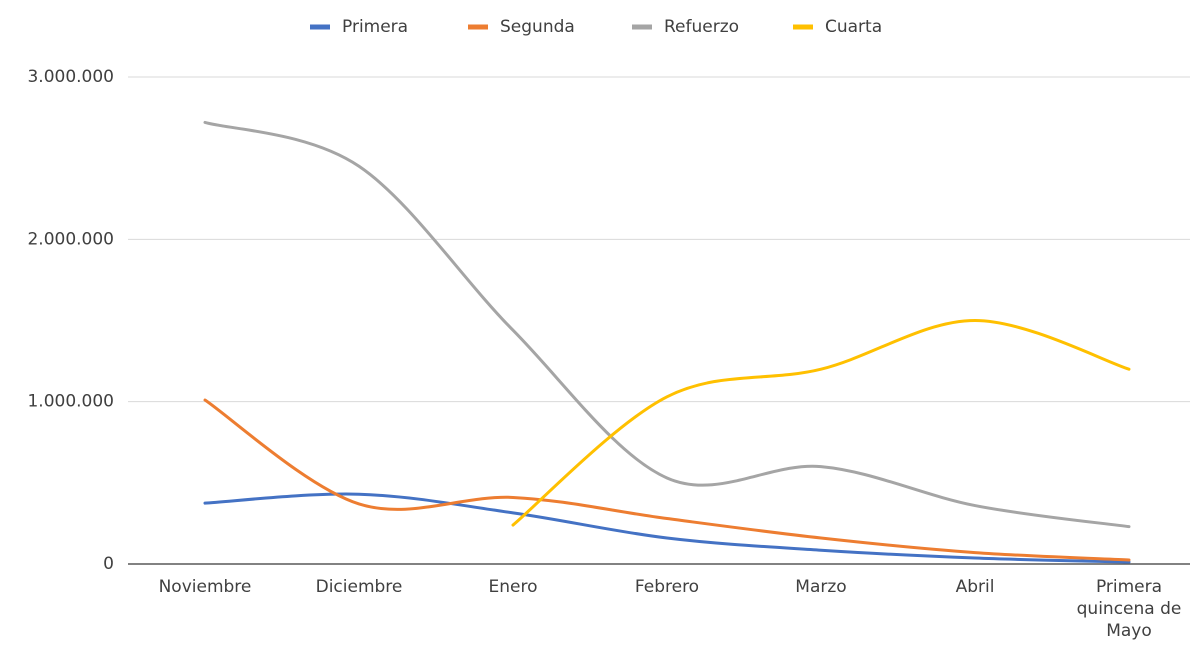  I want to click on legend-label: Primera, so click(375, 27).